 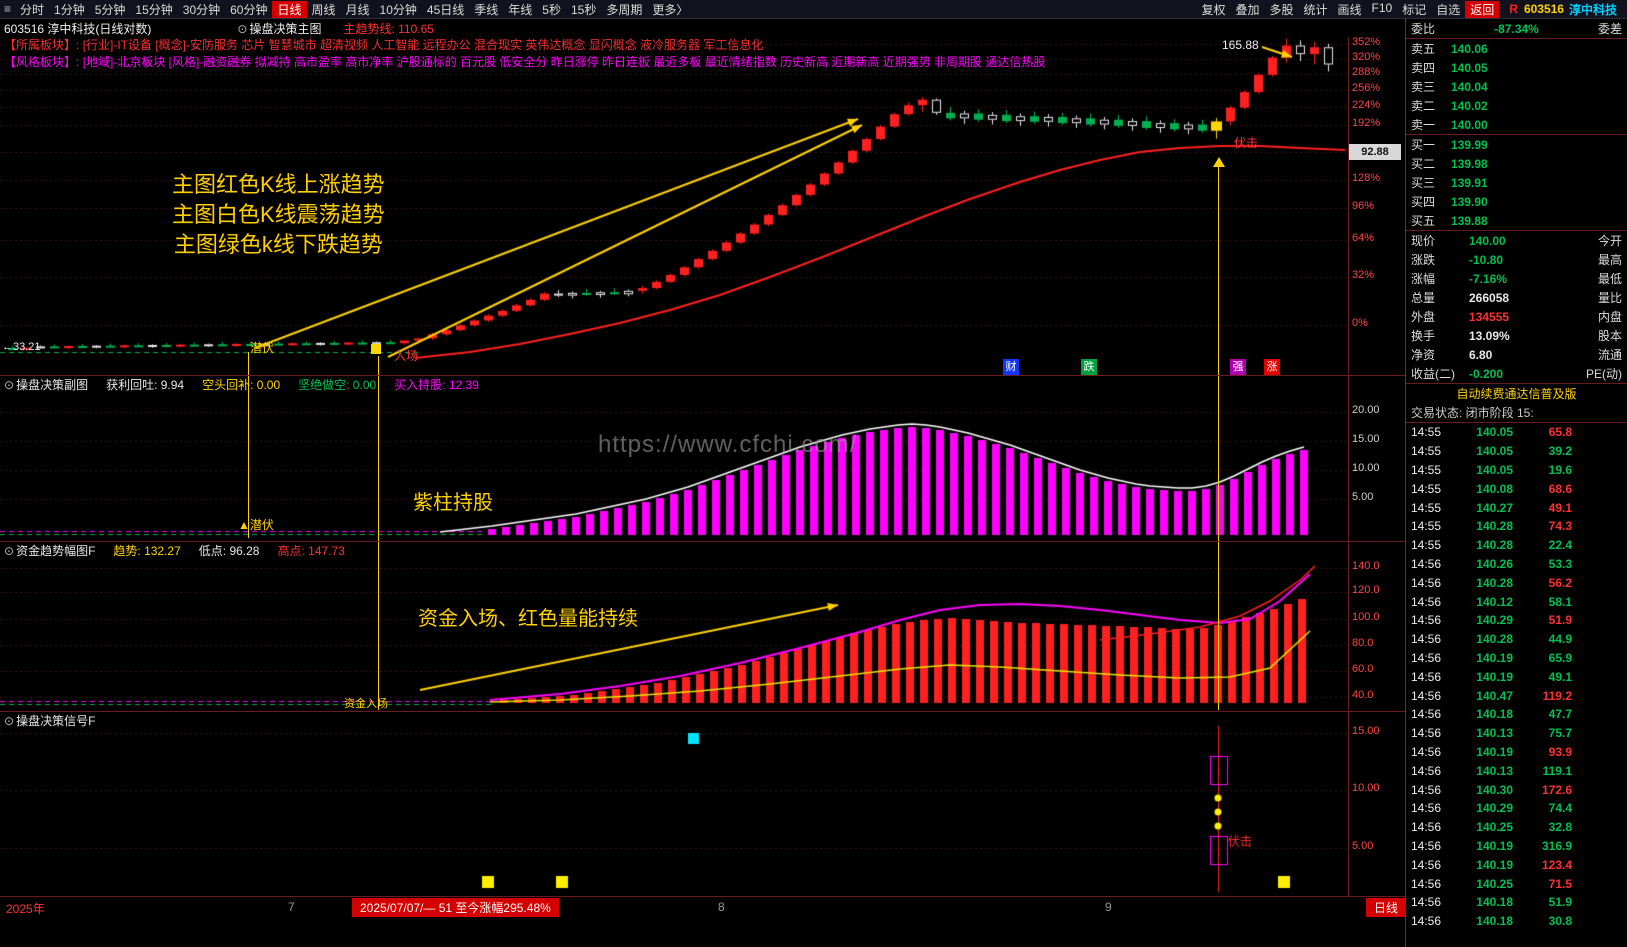 I want to click on menu-item-5秒: 5秒, so click(x=551, y=9).